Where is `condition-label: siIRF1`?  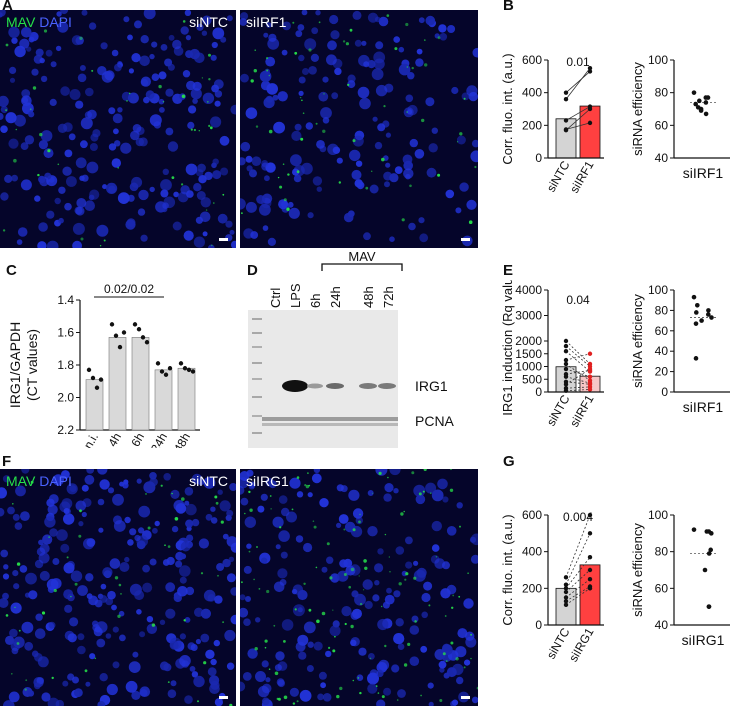
condition-label: siIRF1 is located at coordinates (266, 22).